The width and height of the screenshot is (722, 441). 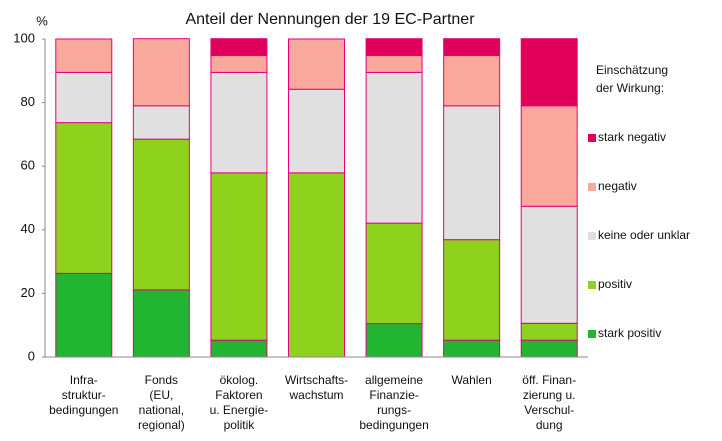 I want to click on y-tick-label: 60, so click(x=28, y=165).